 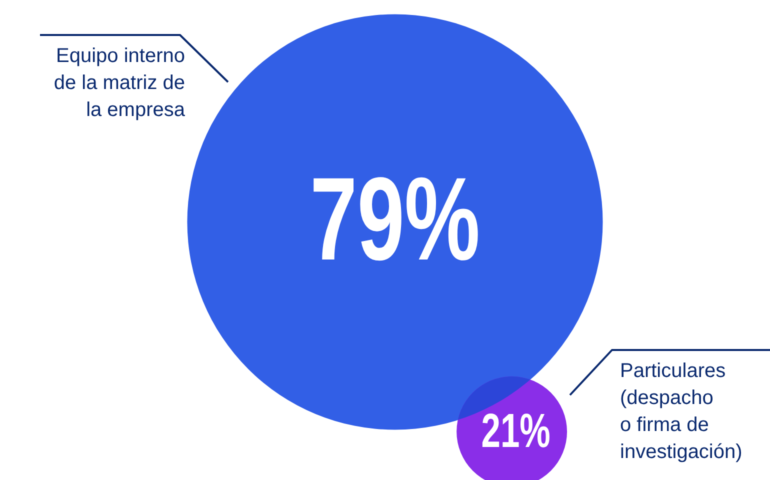 I want to click on category-label: Equipo interno de la matriz de la empresa, so click(x=120, y=83).